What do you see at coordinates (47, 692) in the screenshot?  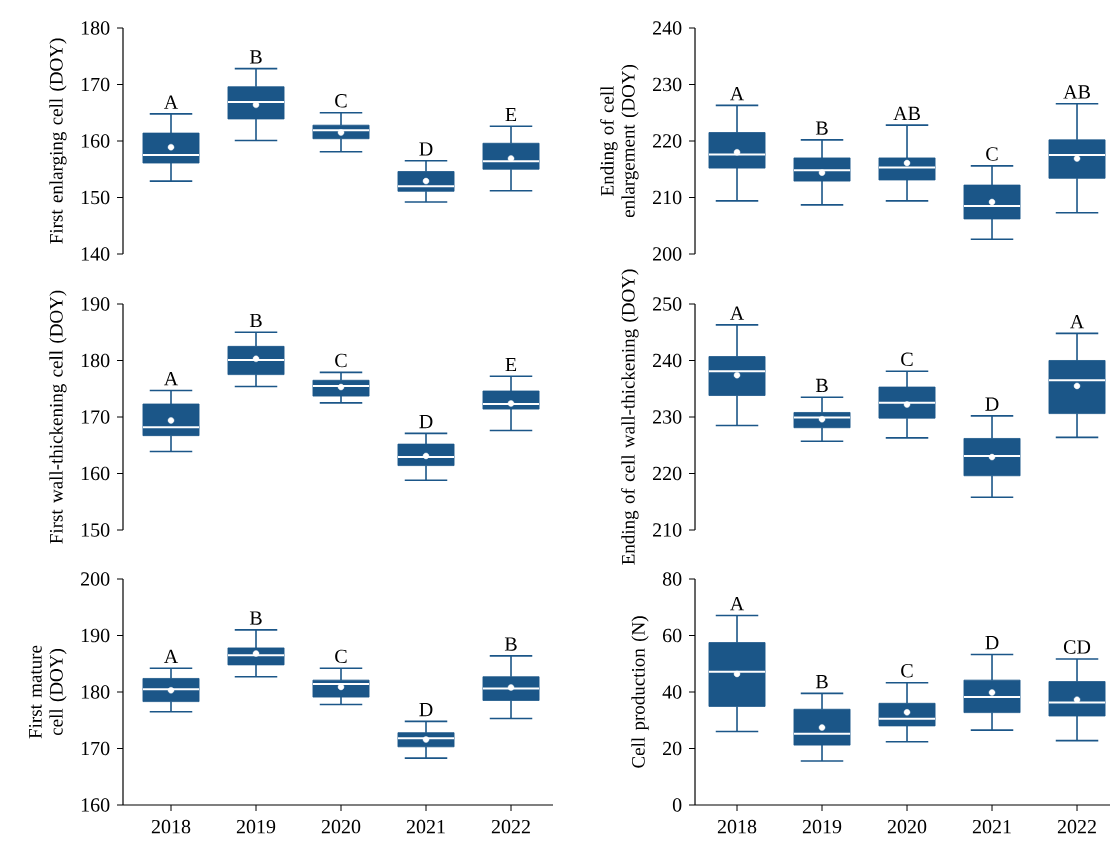 I see `y-axis-title: First mature cell (DOY)` at bounding box center [47, 692].